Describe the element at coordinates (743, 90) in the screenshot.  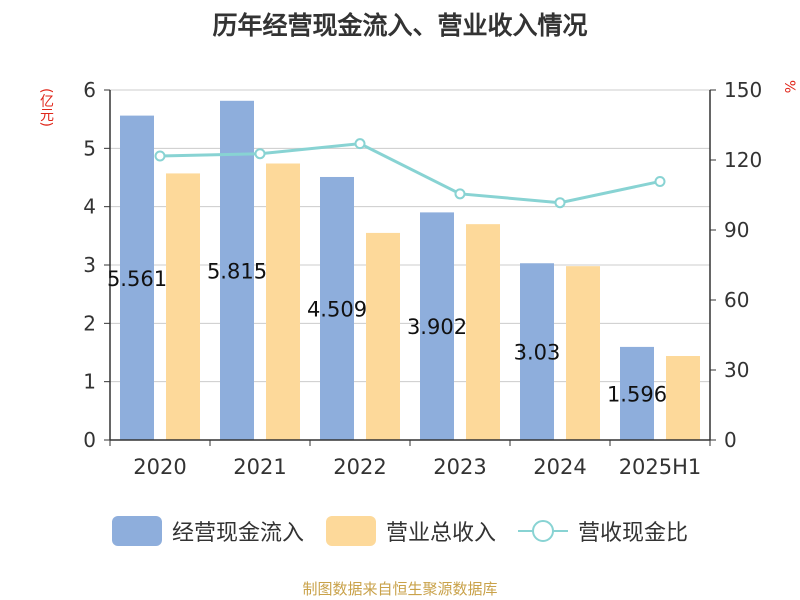
I see `y-right-tick-label: 150` at that location.